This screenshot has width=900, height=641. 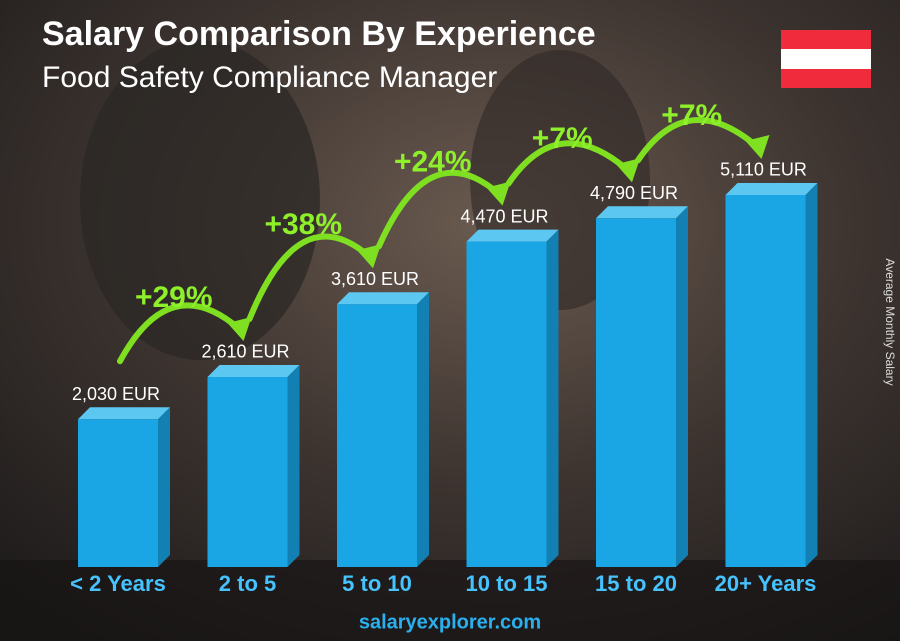 I want to click on x-tick-label: 15 to 20, so click(x=636, y=583).